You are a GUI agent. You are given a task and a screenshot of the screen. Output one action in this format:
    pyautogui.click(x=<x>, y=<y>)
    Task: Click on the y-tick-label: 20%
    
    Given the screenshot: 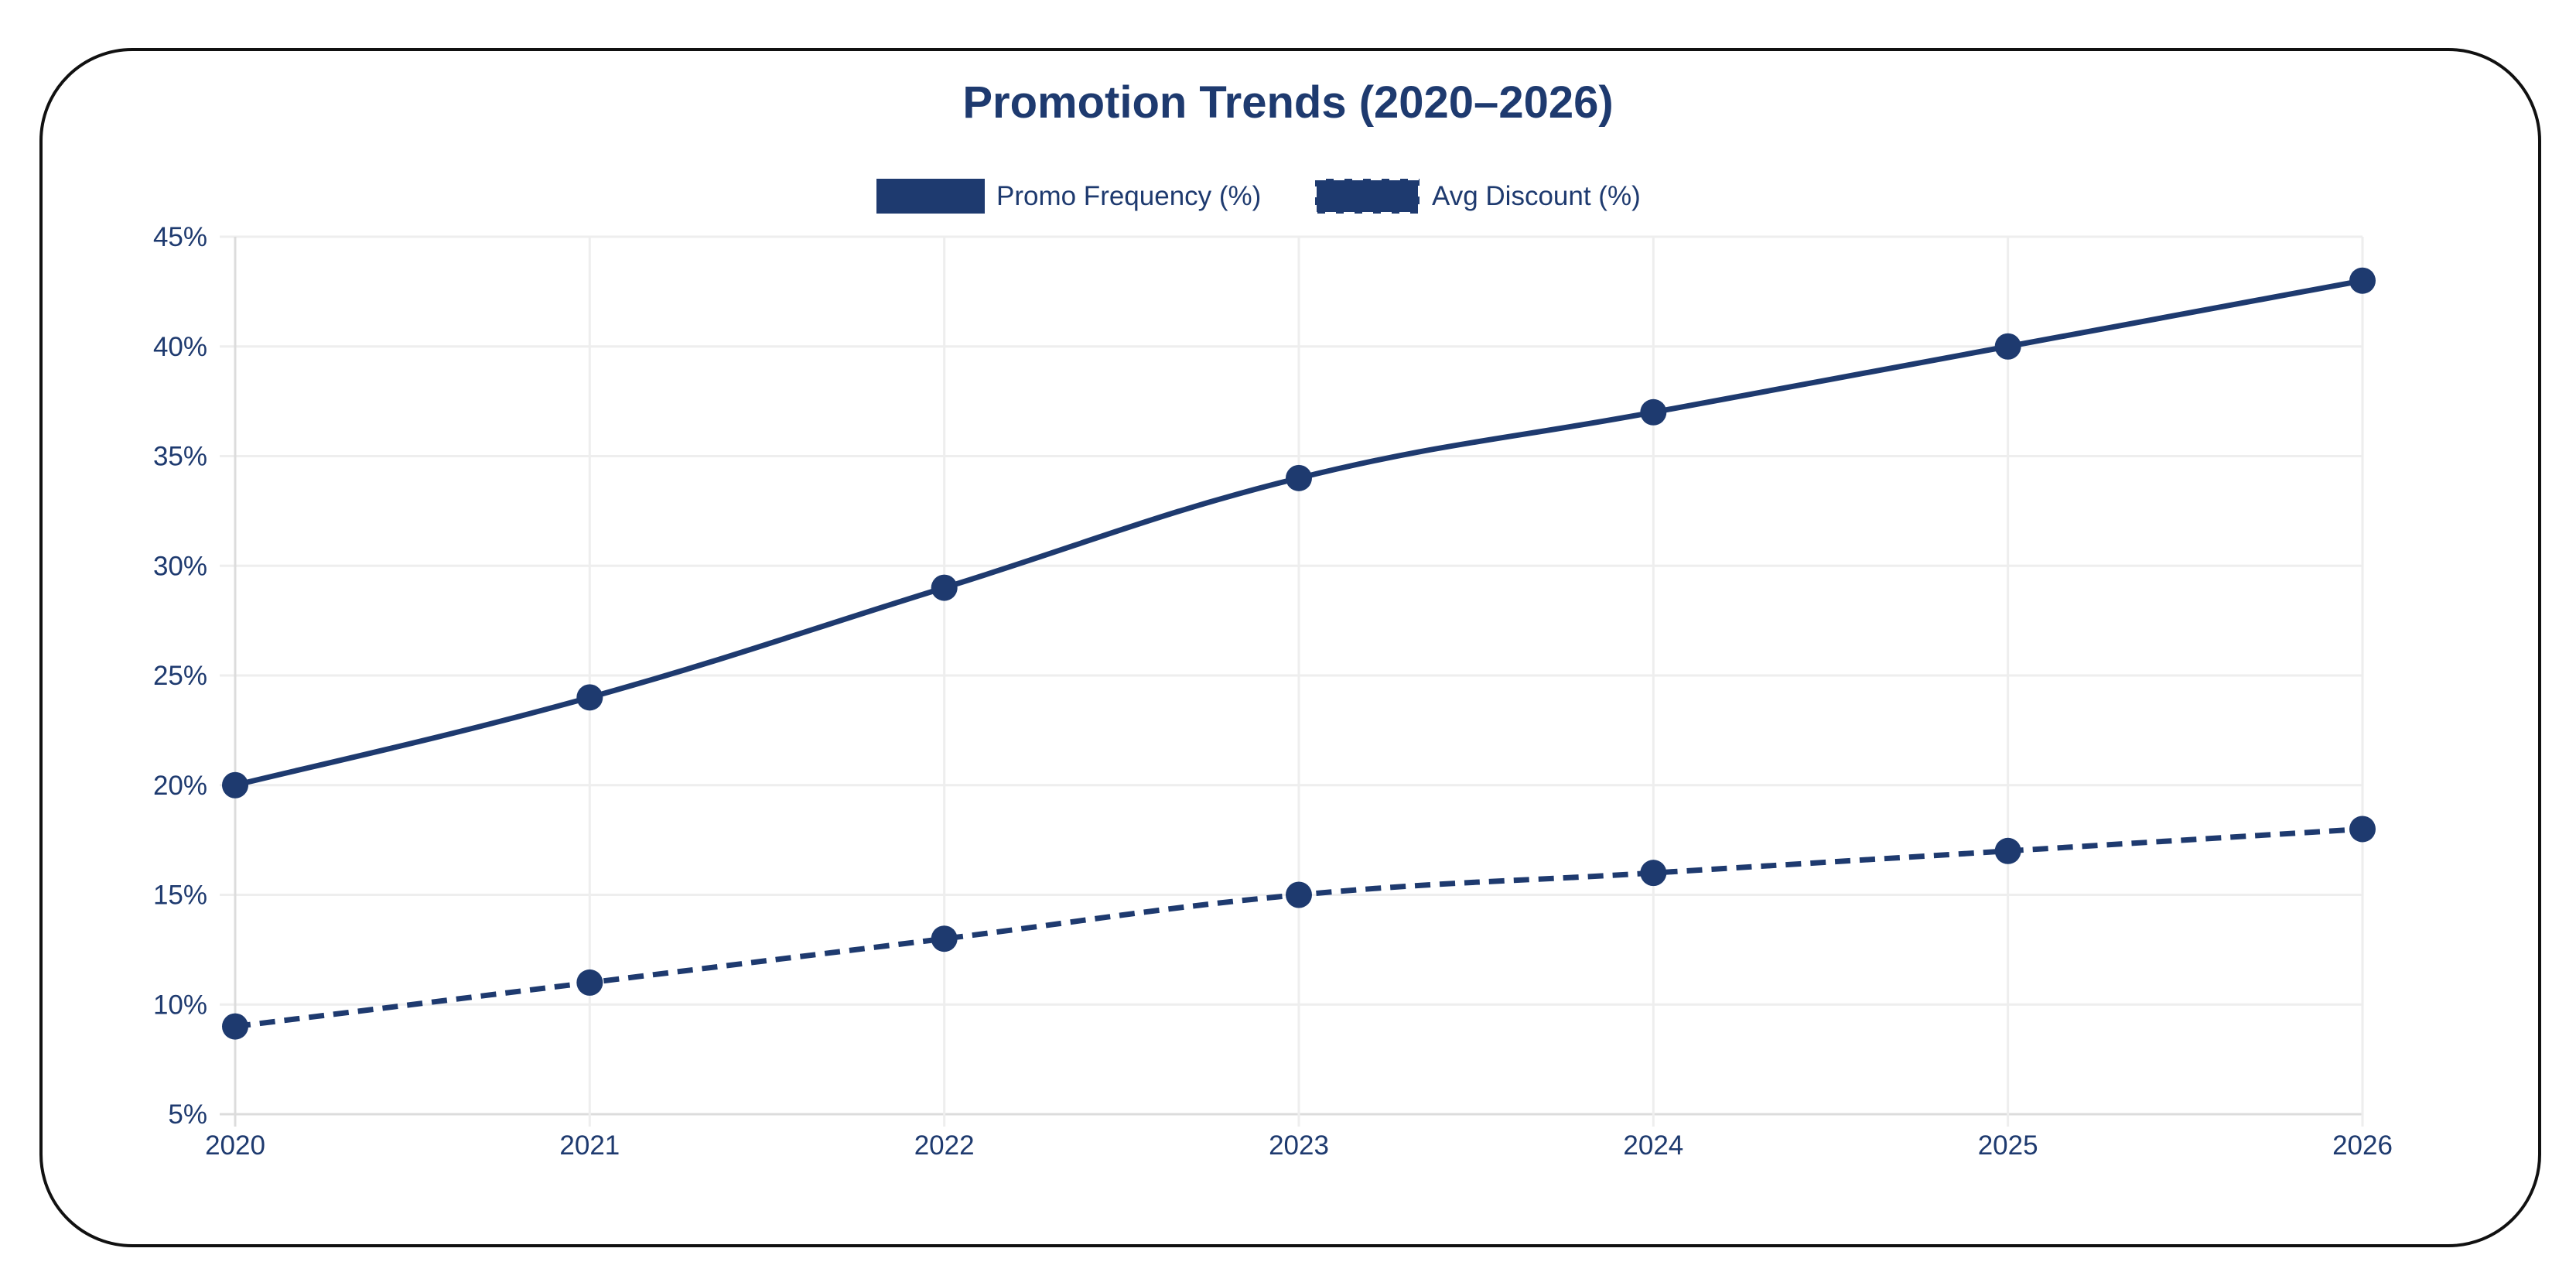 What is the action you would take?
    pyautogui.click(x=180, y=786)
    